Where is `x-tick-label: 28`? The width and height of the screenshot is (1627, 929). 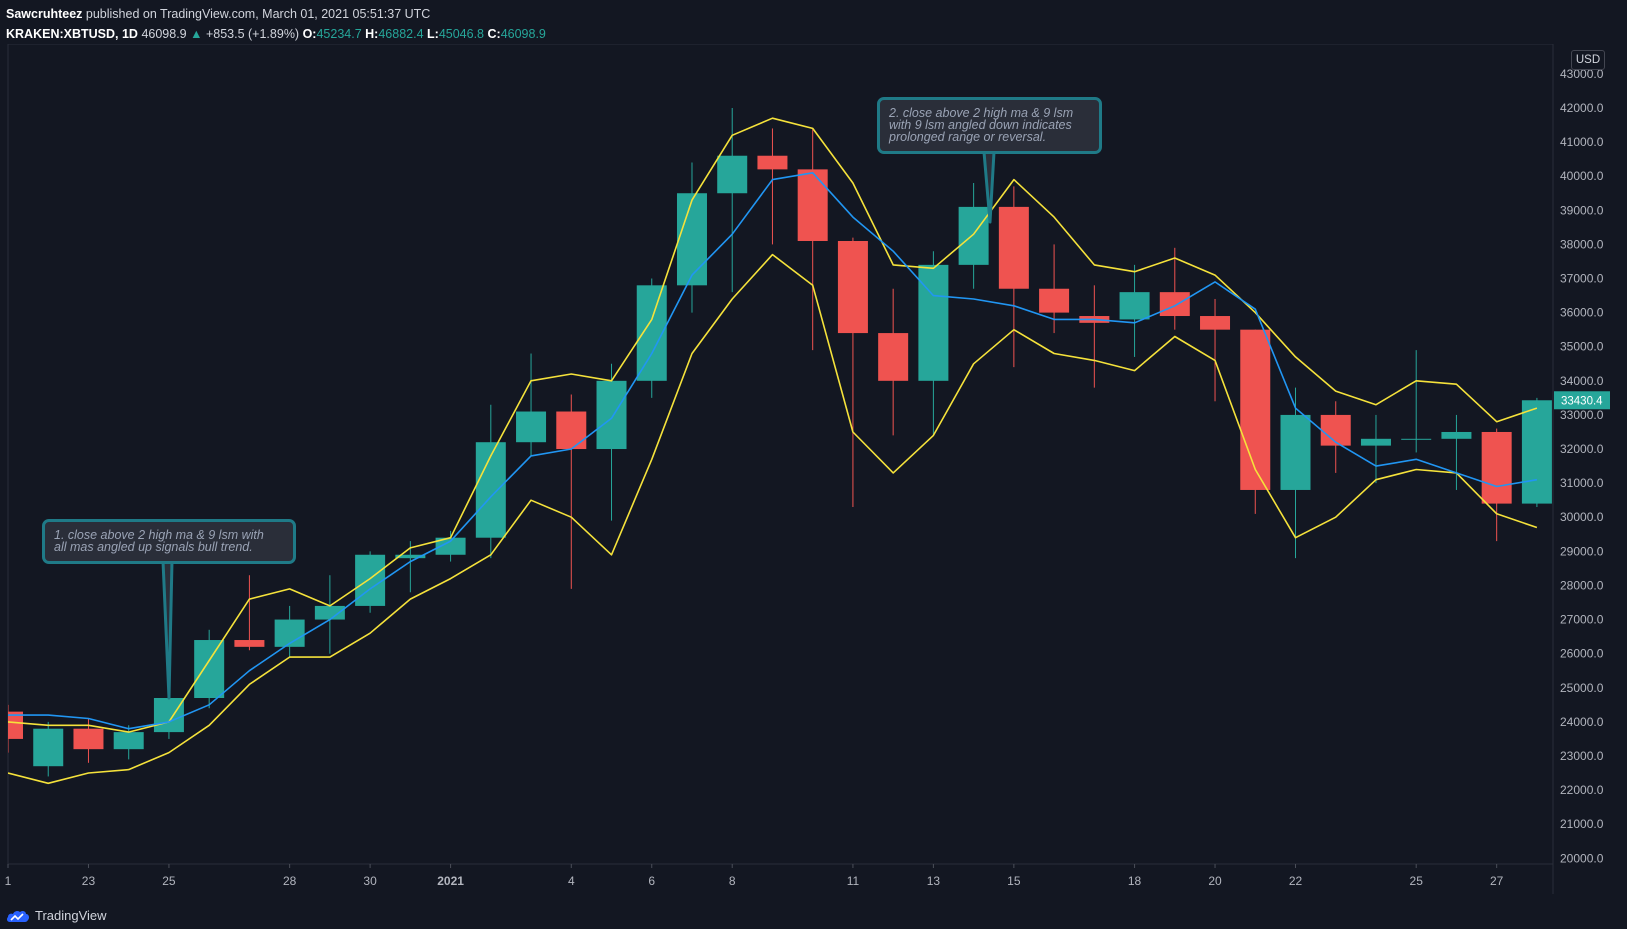
x-tick-label: 28 is located at coordinates (290, 881).